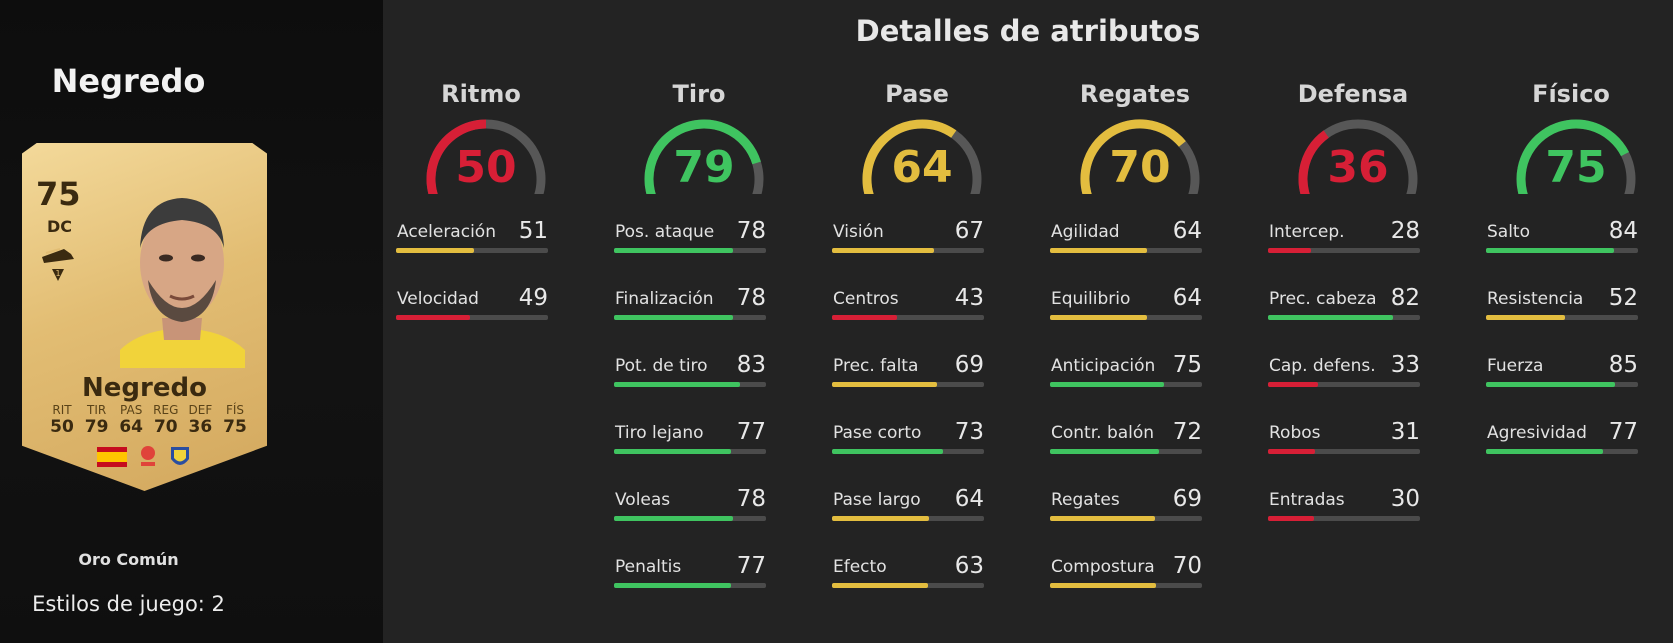 This screenshot has width=1673, height=643. I want to click on attribute-row: Compostura 70, so click(1130, 582).